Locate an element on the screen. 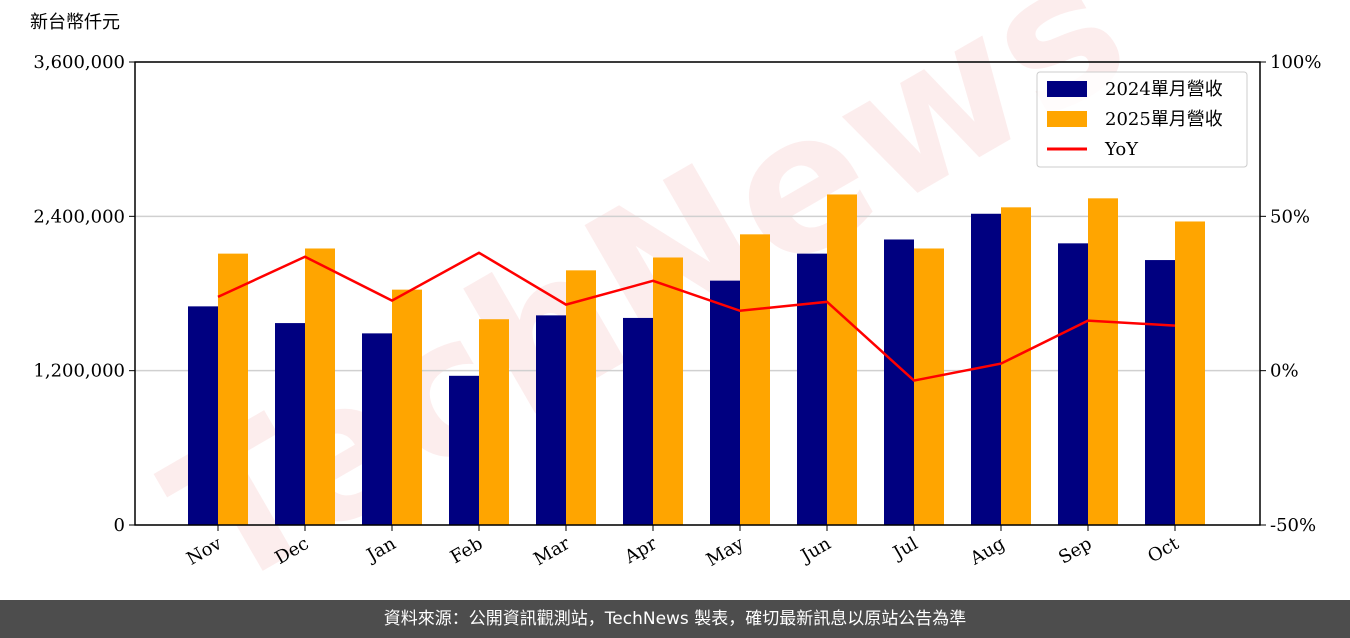  legend-label: 2024單月營收 is located at coordinates (1164, 89).